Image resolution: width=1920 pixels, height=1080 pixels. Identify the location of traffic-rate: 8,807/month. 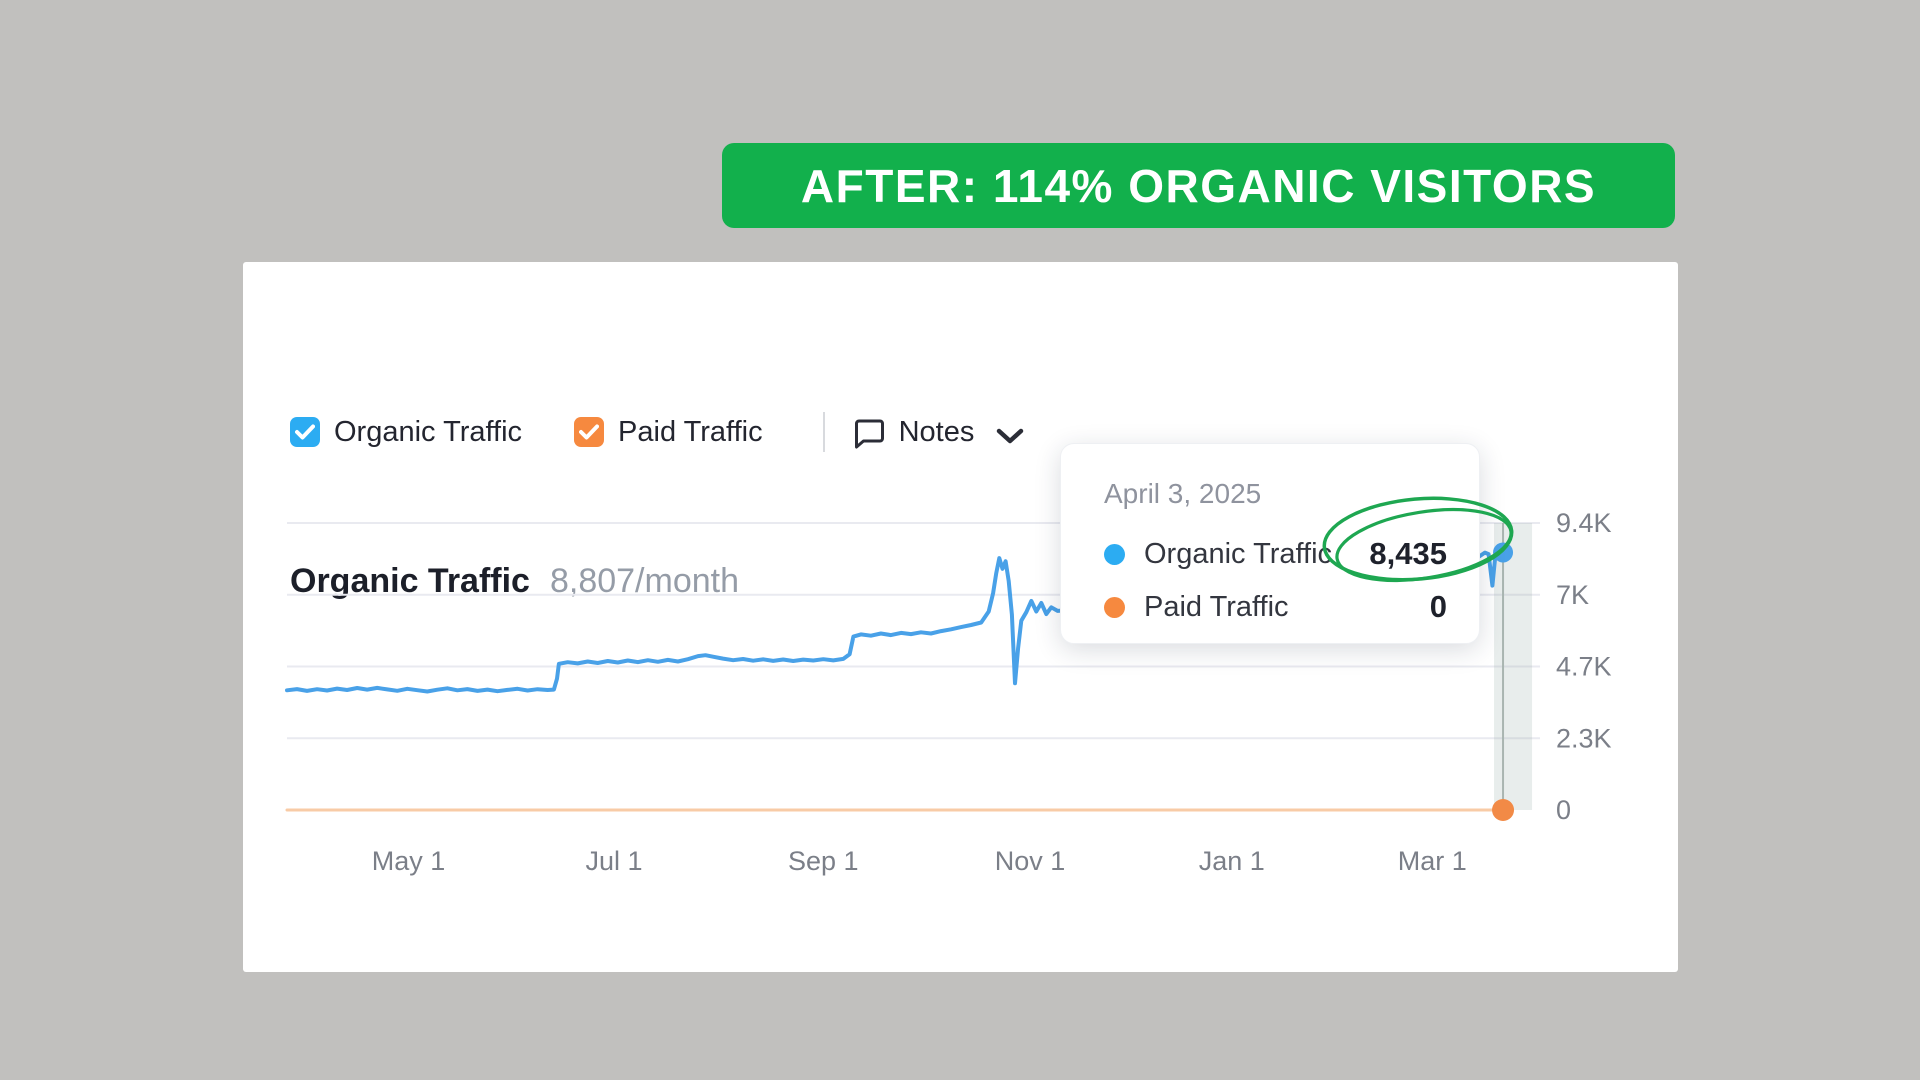
(644, 581).